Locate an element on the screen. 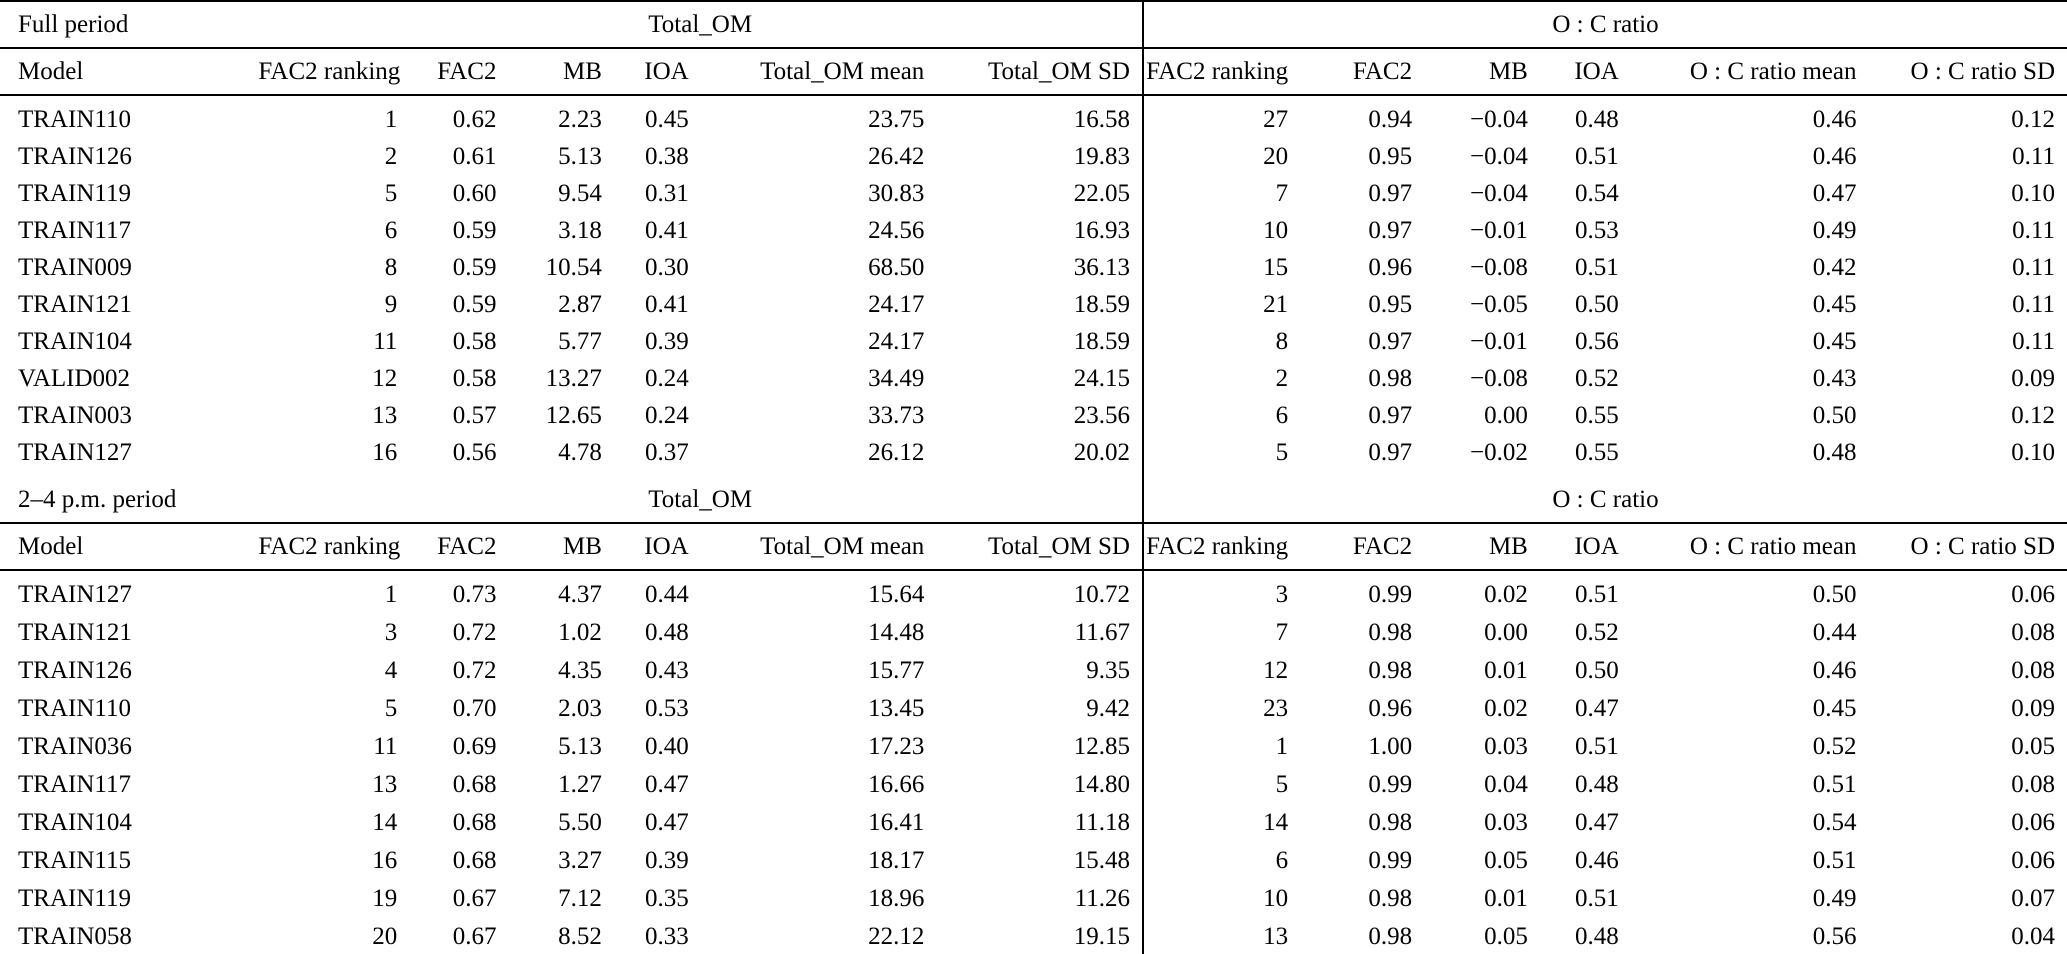 This screenshot has height=954, width=2067. value-cell: 1 is located at coordinates (391, 119).